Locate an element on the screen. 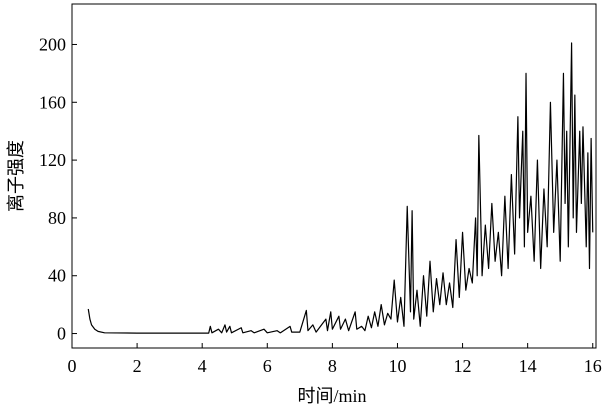 This screenshot has height=416, width=602. y-axis-label: 离子强度 is located at coordinates (16, 176).